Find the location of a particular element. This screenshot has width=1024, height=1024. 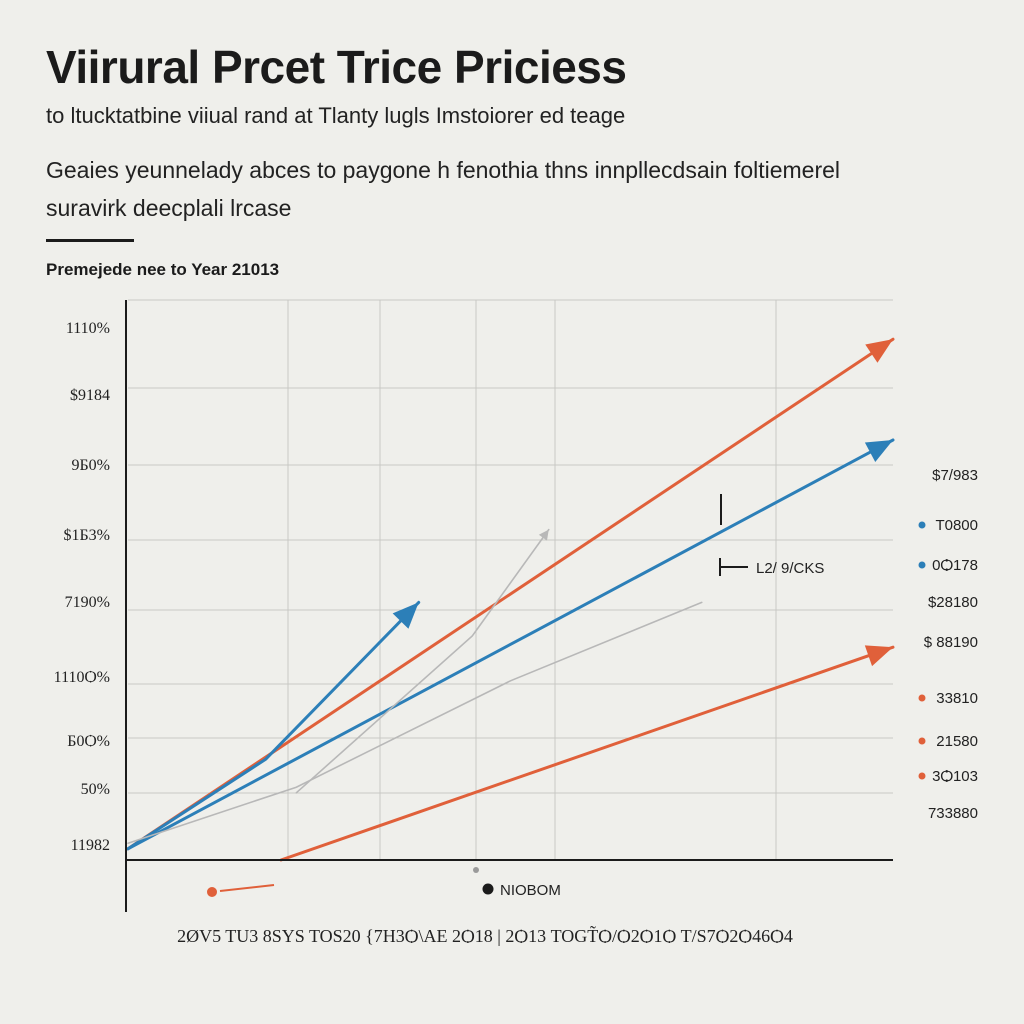

bottom-legend-marker is located at coordinates (488, 889).